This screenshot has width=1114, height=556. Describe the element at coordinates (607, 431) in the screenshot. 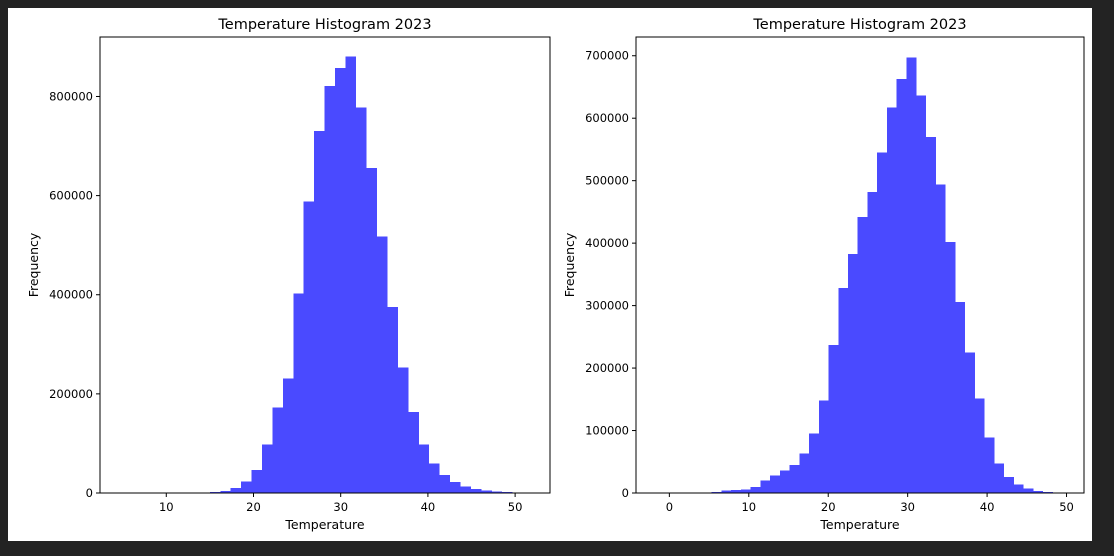

I see `y-tick-label: 100000` at that location.